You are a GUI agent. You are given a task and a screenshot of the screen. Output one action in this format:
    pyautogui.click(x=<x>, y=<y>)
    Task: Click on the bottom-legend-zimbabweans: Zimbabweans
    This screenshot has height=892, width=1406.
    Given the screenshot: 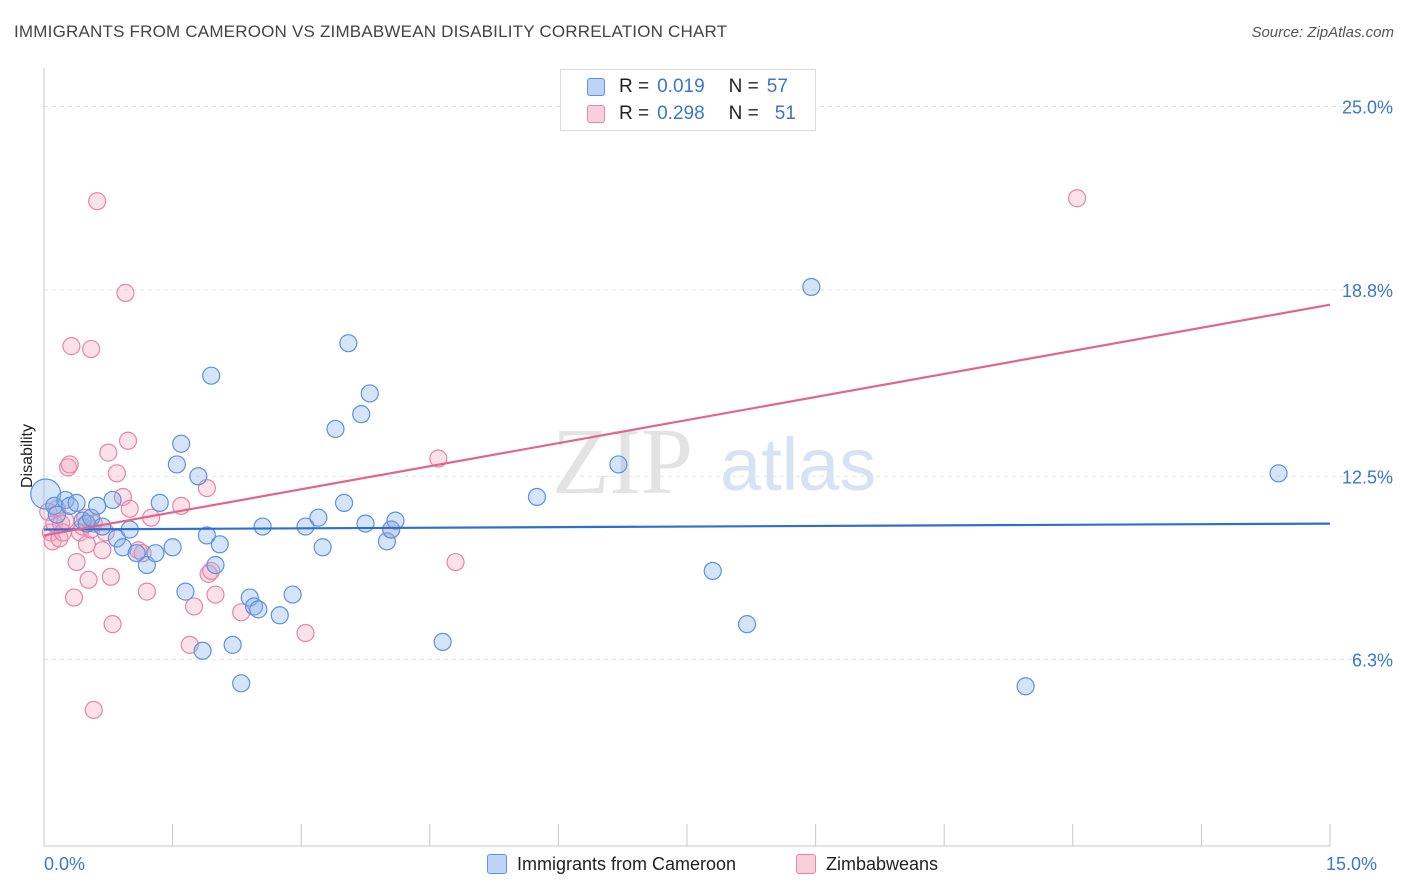 What is the action you would take?
    pyautogui.click(x=867, y=864)
    